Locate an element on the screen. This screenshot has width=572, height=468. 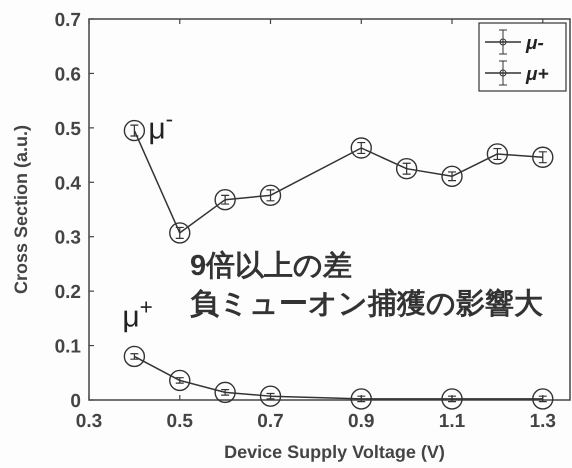
annotation: μ$^{-}$ is located at coordinates (161, 126).